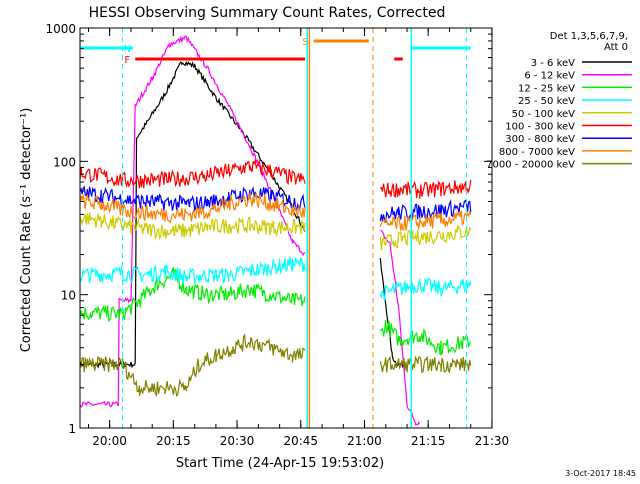 The image size is (640, 484). Describe the element at coordinates (600, 473) in the screenshot. I see `footer-timestamp: 3-Oct-2017 18:45` at that location.